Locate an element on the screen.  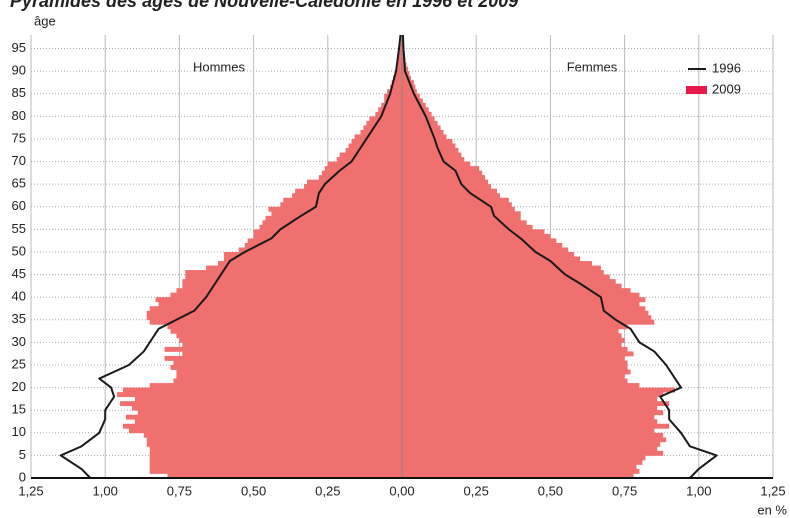
x-tick-label: 0,25 is located at coordinates (327, 490).